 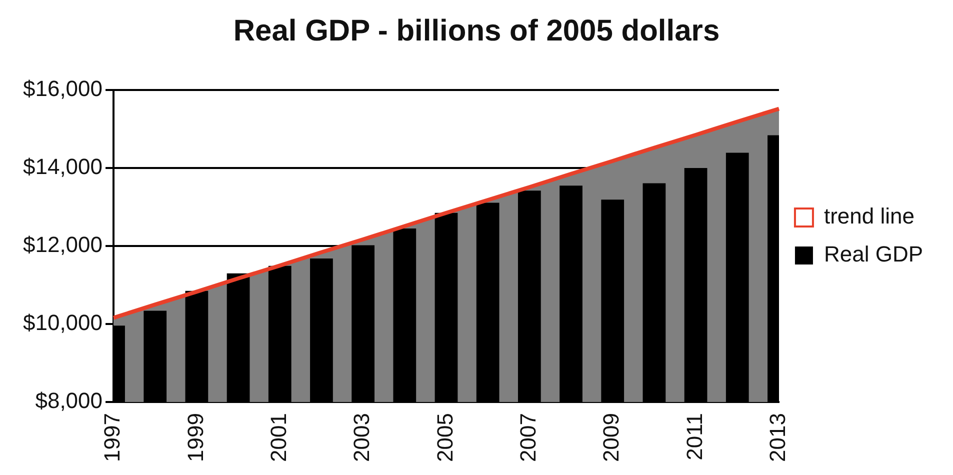 I want to click on legend-label: Real GDP, so click(x=874, y=254).